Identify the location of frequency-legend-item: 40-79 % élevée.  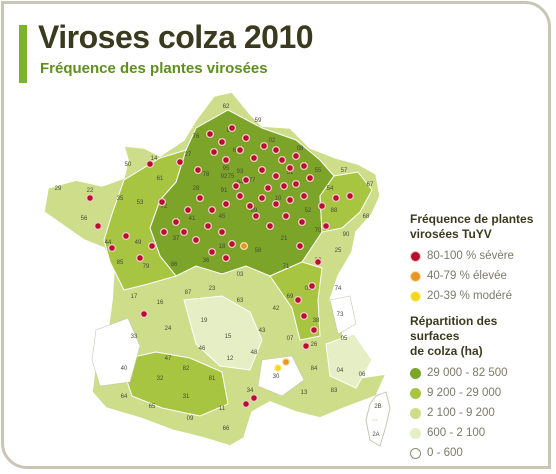
(480, 276).